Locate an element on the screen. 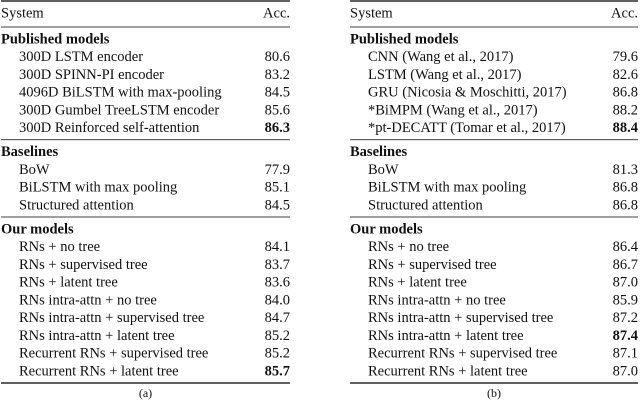 The image size is (640, 404). accuracy: 85.9 is located at coordinates (625, 300).